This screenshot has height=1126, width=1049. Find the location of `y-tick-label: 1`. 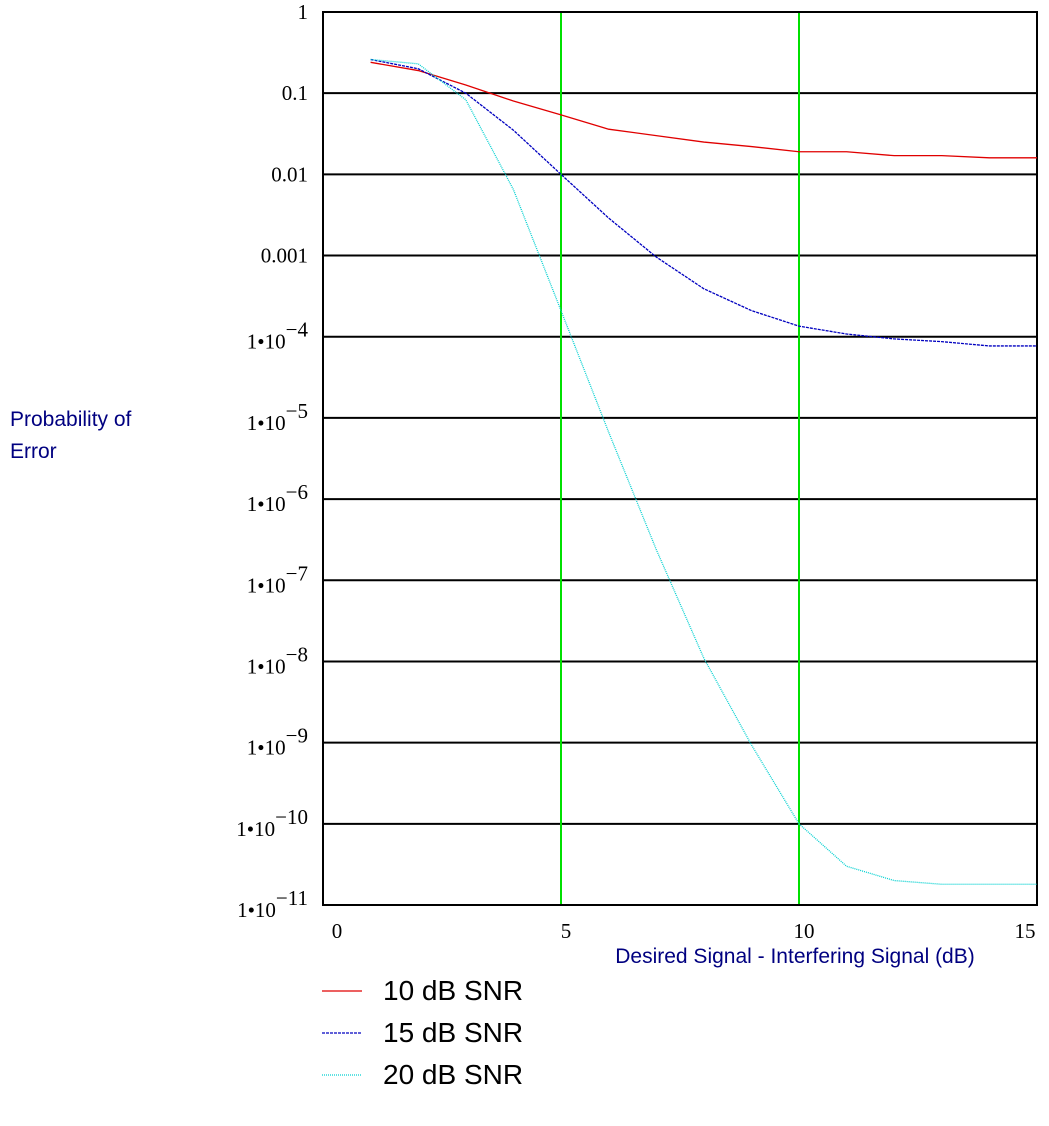

y-tick-label: 1 is located at coordinates (303, 12).